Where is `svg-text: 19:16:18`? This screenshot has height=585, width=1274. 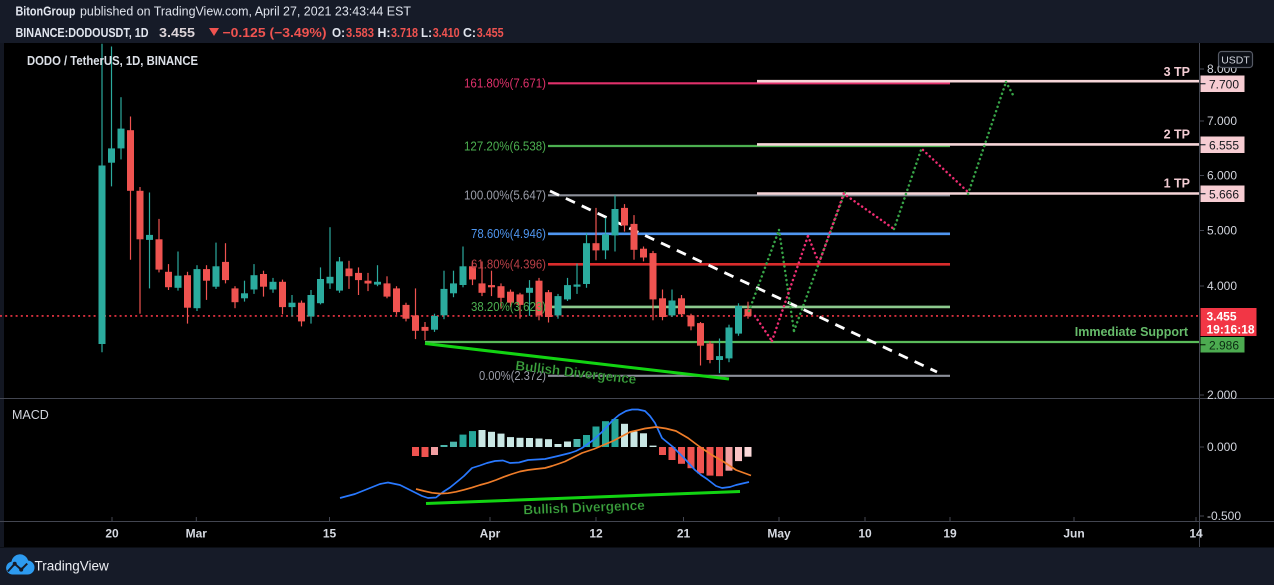
svg-text: 19:16:18 is located at coordinates (1231, 330).